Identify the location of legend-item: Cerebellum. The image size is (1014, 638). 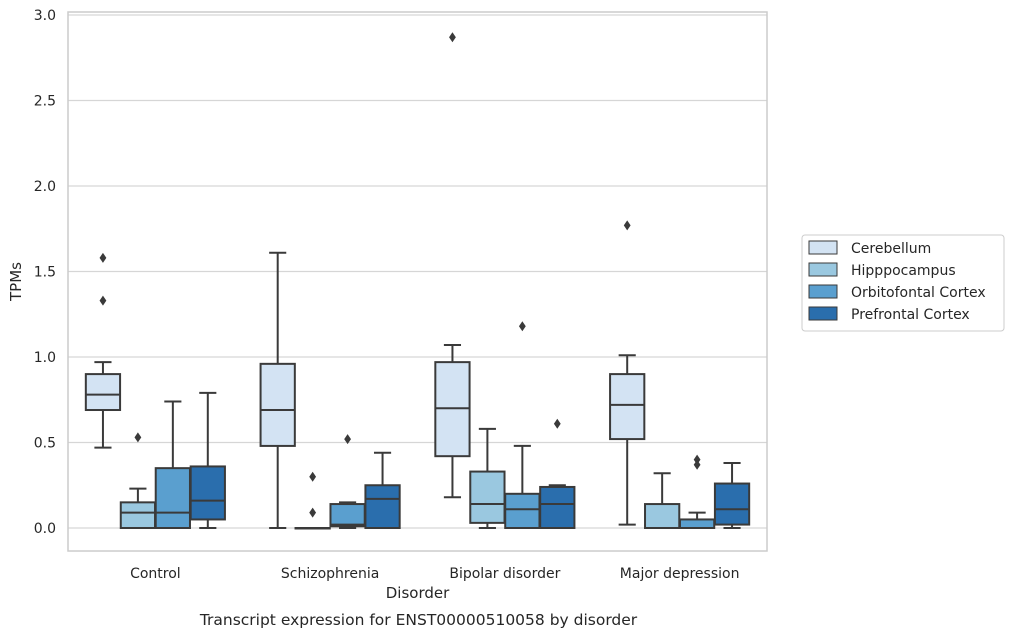
(869, 248).